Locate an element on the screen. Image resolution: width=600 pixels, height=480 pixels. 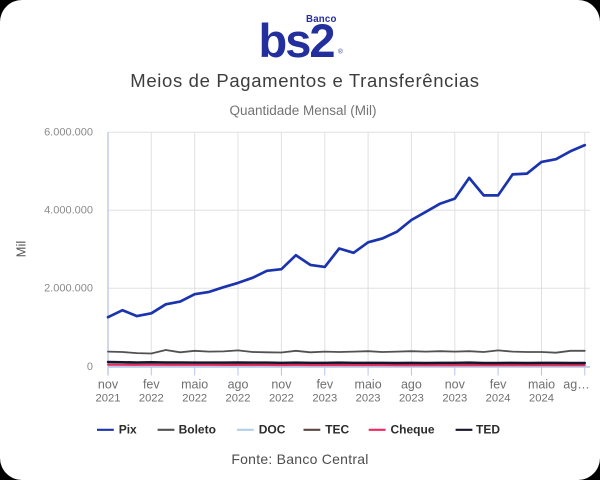
svg-text:Meios de Pagamentos e Transfer: Meios de Pagamentos e Transferências is located at coordinates (304, 80).